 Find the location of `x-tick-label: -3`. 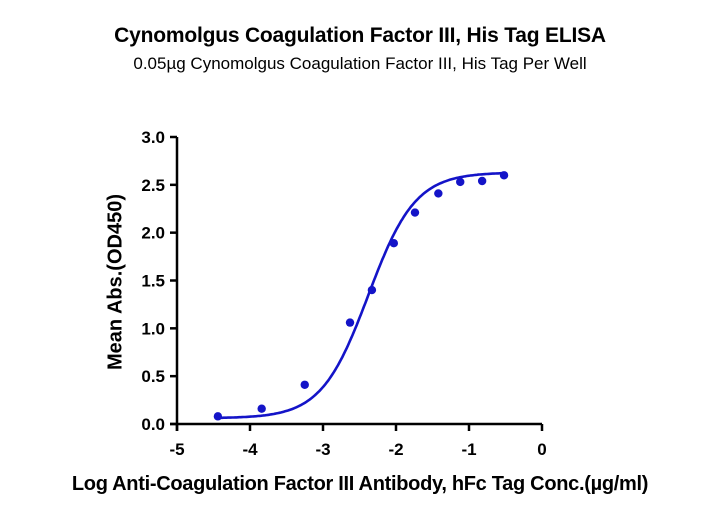

x-tick-label: -3 is located at coordinates (322, 449).